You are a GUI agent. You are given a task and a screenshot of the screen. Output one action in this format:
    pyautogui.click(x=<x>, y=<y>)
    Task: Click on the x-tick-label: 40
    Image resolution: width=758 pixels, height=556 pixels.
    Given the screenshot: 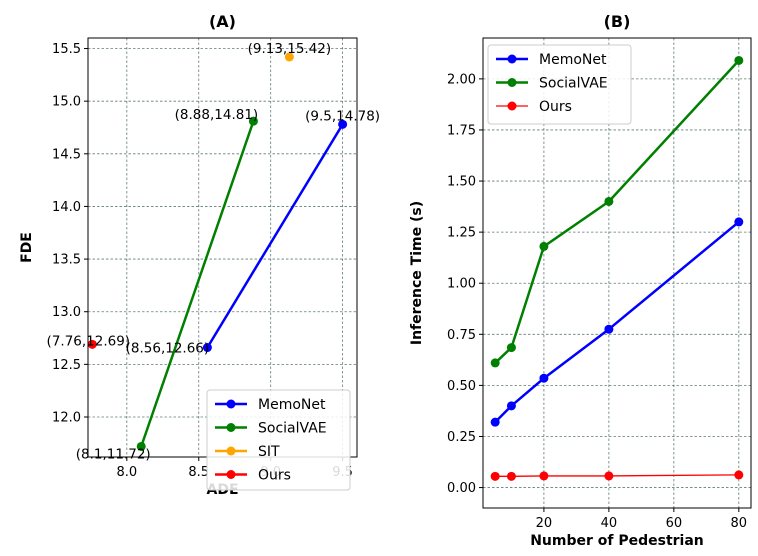 What is the action you would take?
    pyautogui.click(x=609, y=523)
    